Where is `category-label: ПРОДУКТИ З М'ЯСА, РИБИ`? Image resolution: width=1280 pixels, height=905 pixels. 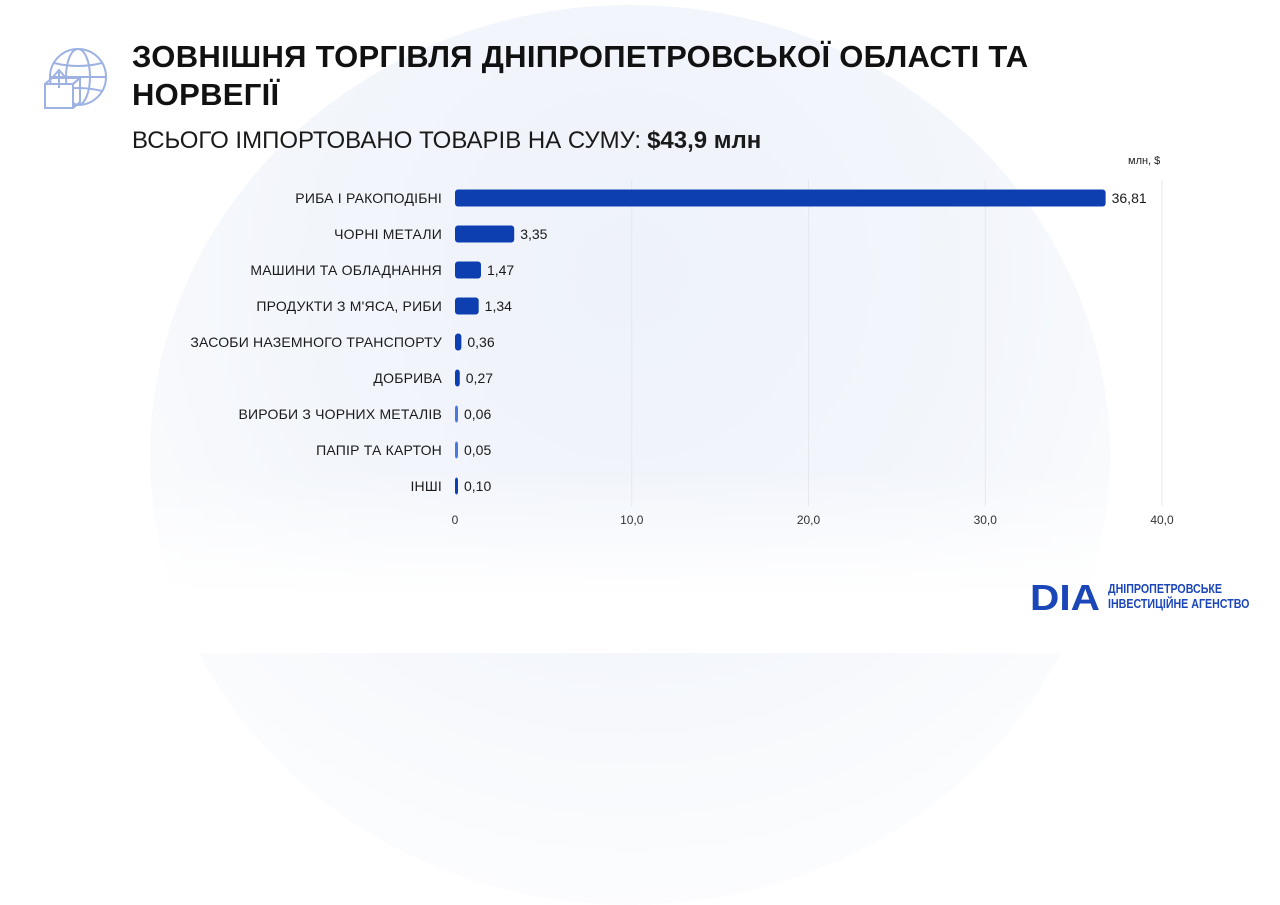 category-label: ПРОДУКТИ З М'ЯСА, РИБИ is located at coordinates (349, 306).